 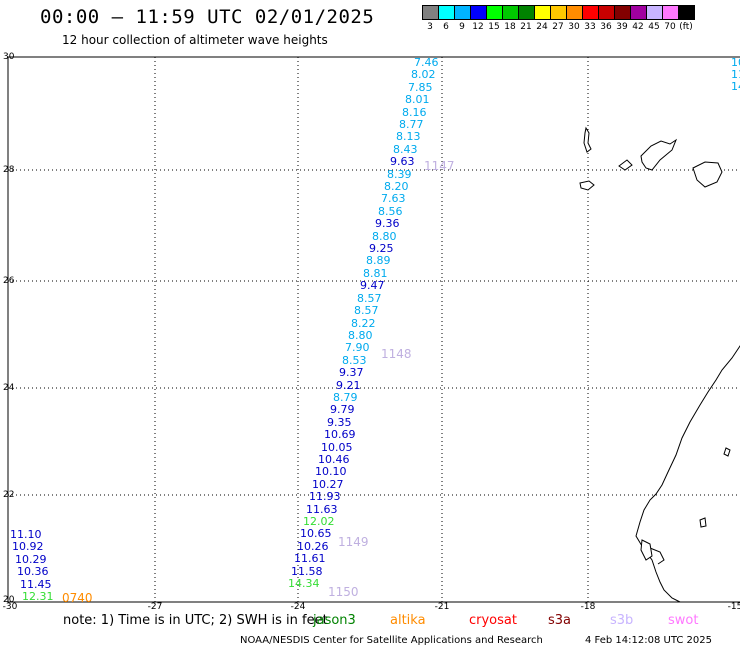 I want to click on wave-height-value: 9.63, so click(x=402, y=161).